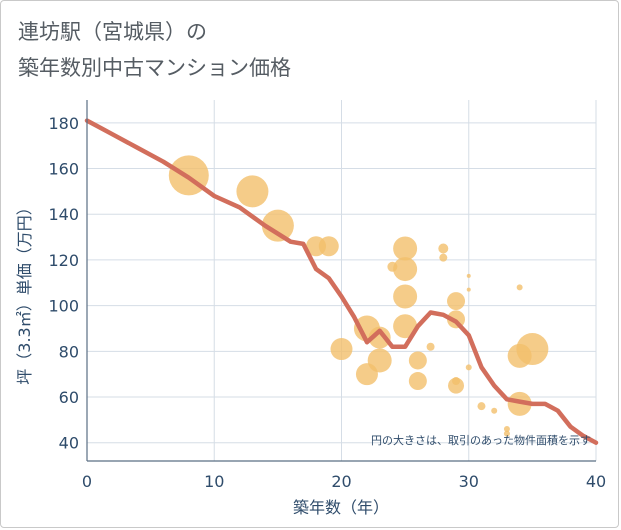  I want to click on size-annotation: 円の大きさは、取引のあった物件面積を示す, so click(481, 440).